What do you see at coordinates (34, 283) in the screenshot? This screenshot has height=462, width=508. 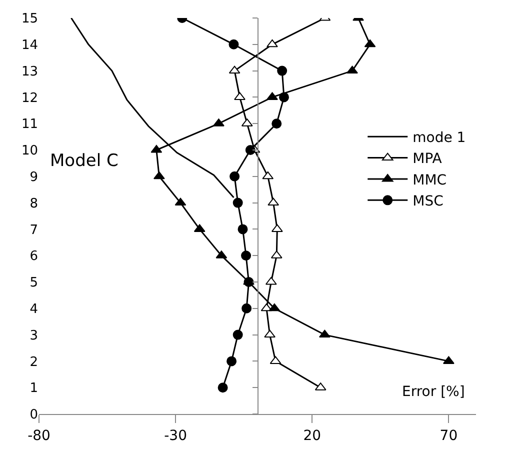 I see `y-tick-label: 5` at bounding box center [34, 283].